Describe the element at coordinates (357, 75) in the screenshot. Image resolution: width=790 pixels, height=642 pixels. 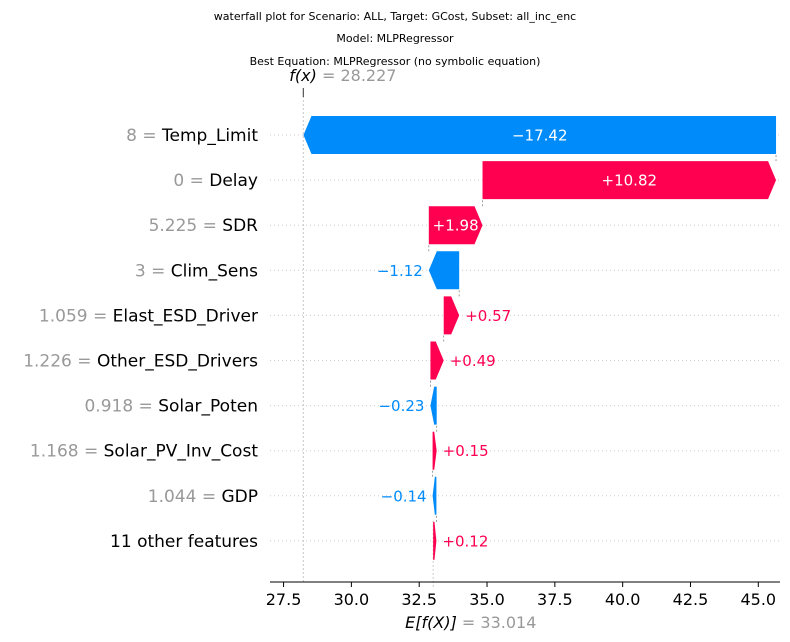
I see `fx-label-value: = 28.227` at that location.